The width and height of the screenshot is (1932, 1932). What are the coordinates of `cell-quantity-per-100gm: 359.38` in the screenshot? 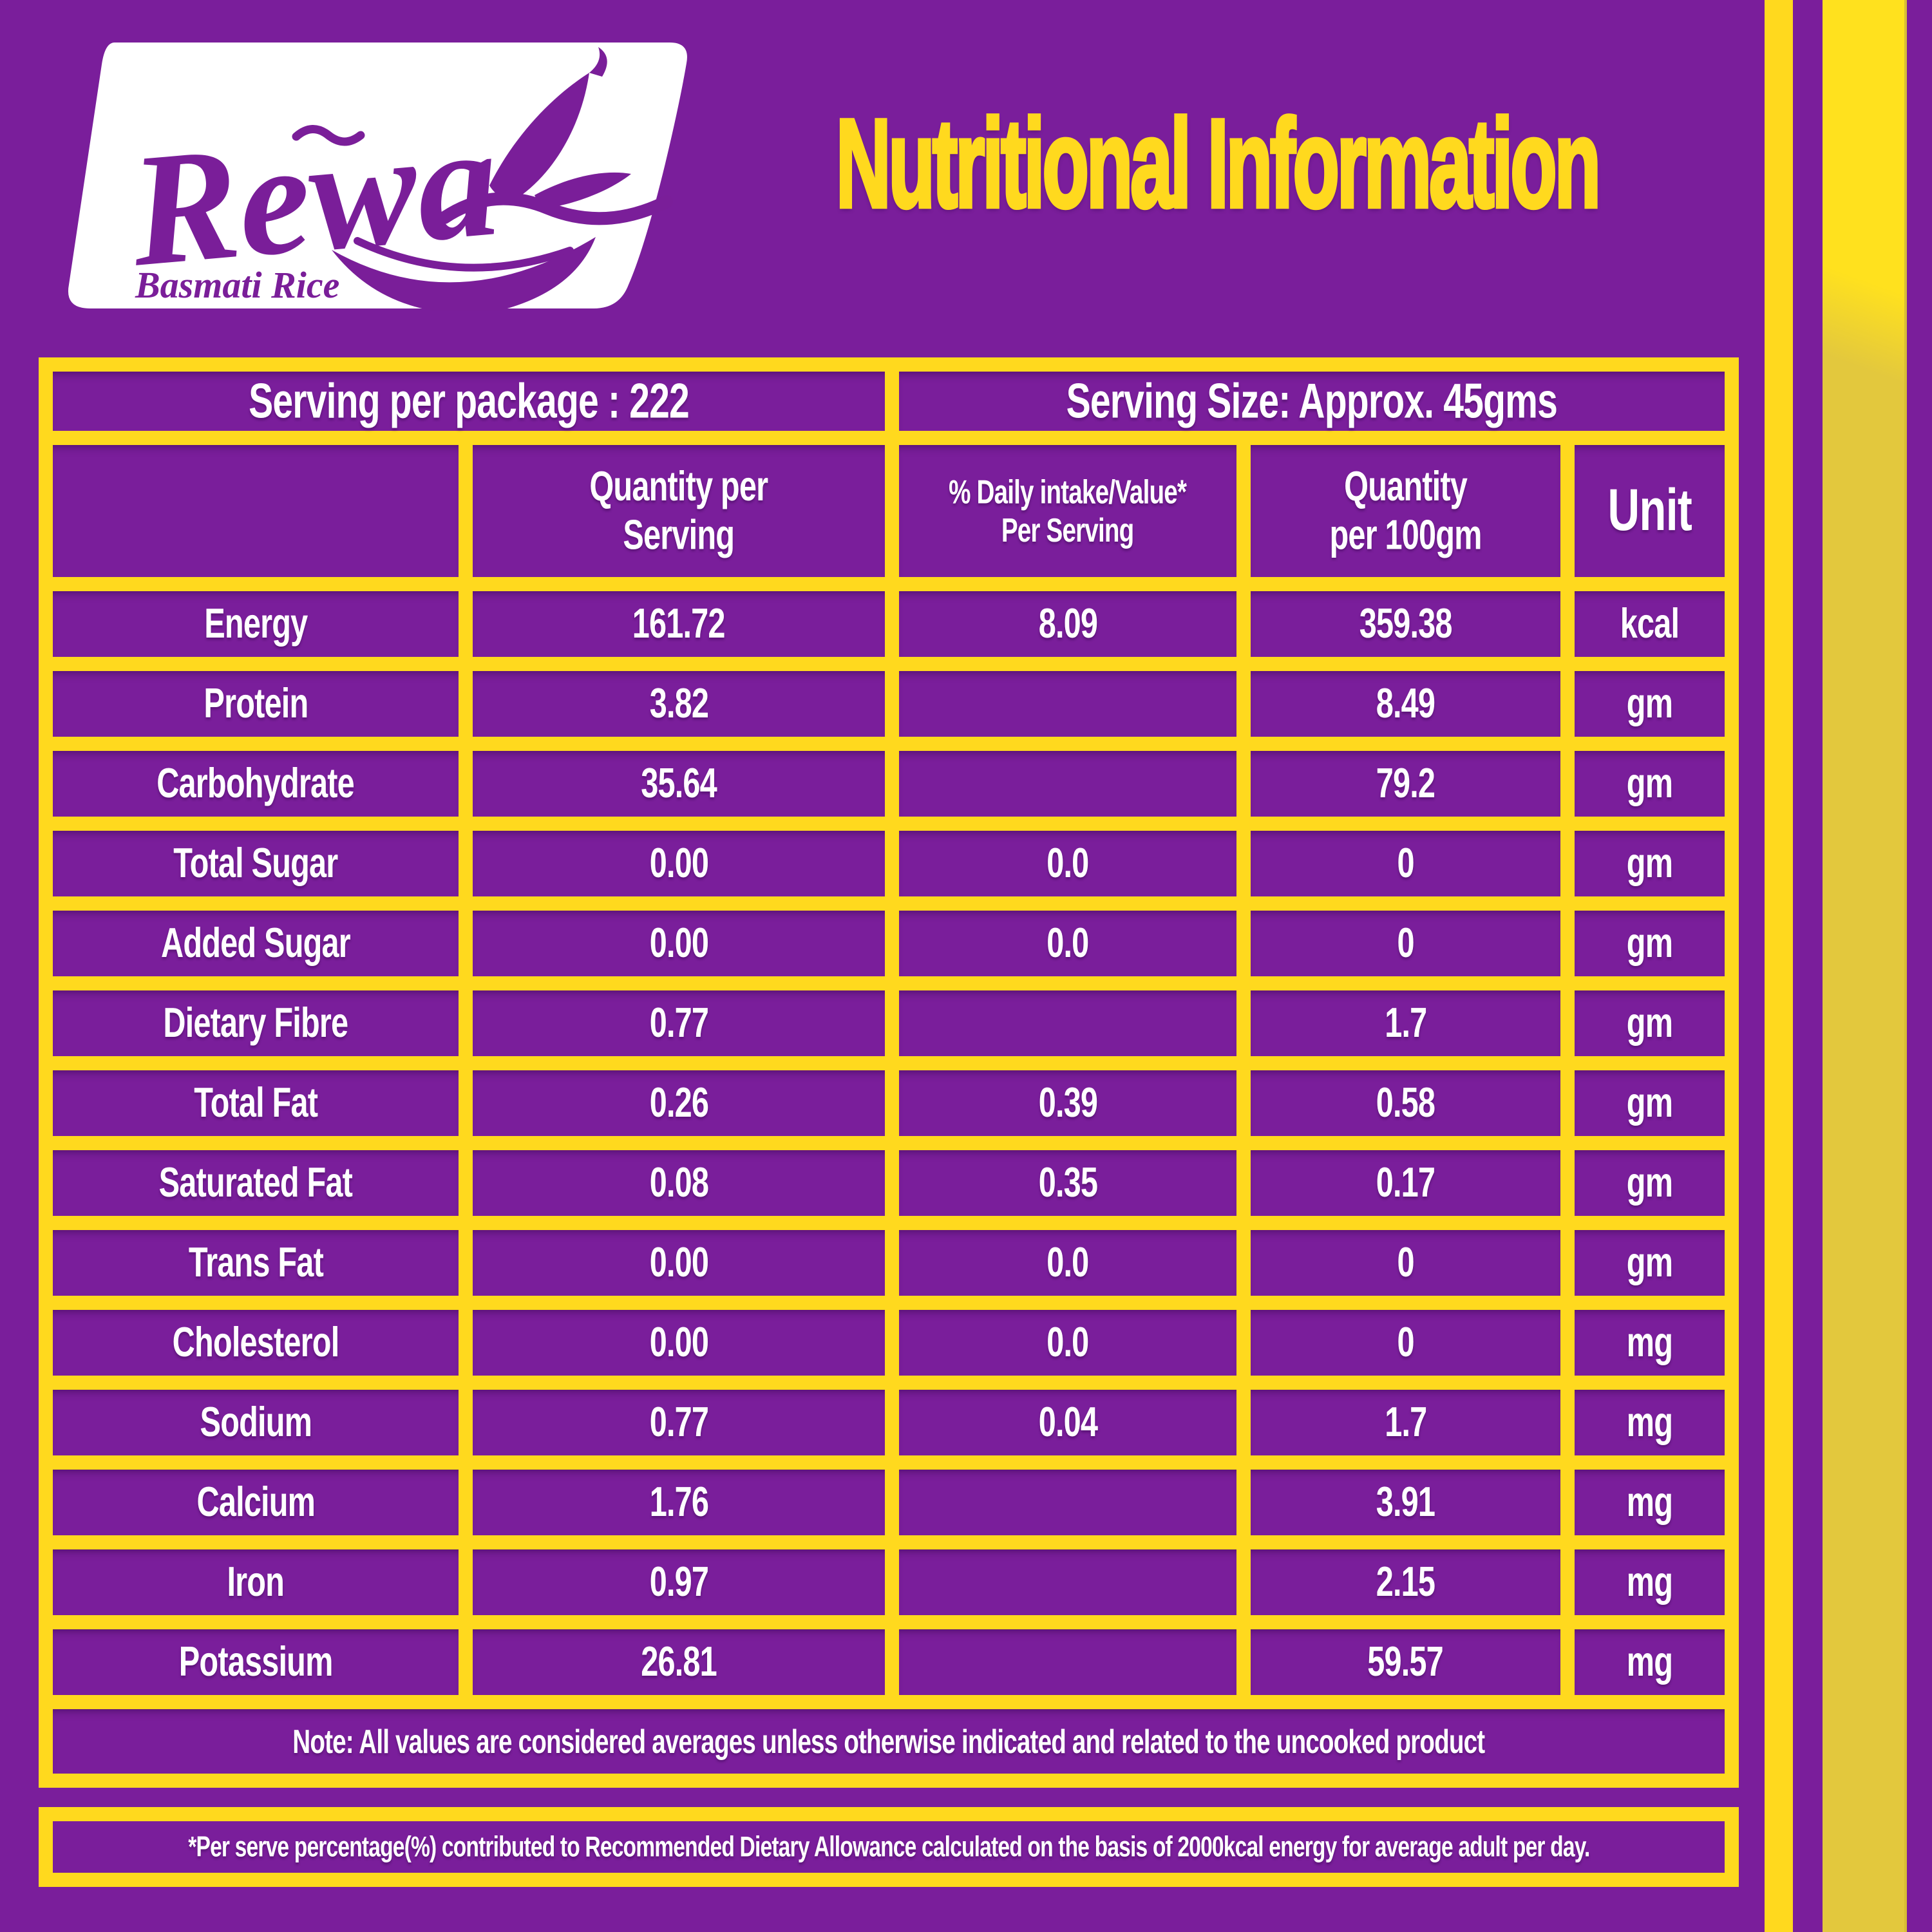 It's located at (1405, 624).